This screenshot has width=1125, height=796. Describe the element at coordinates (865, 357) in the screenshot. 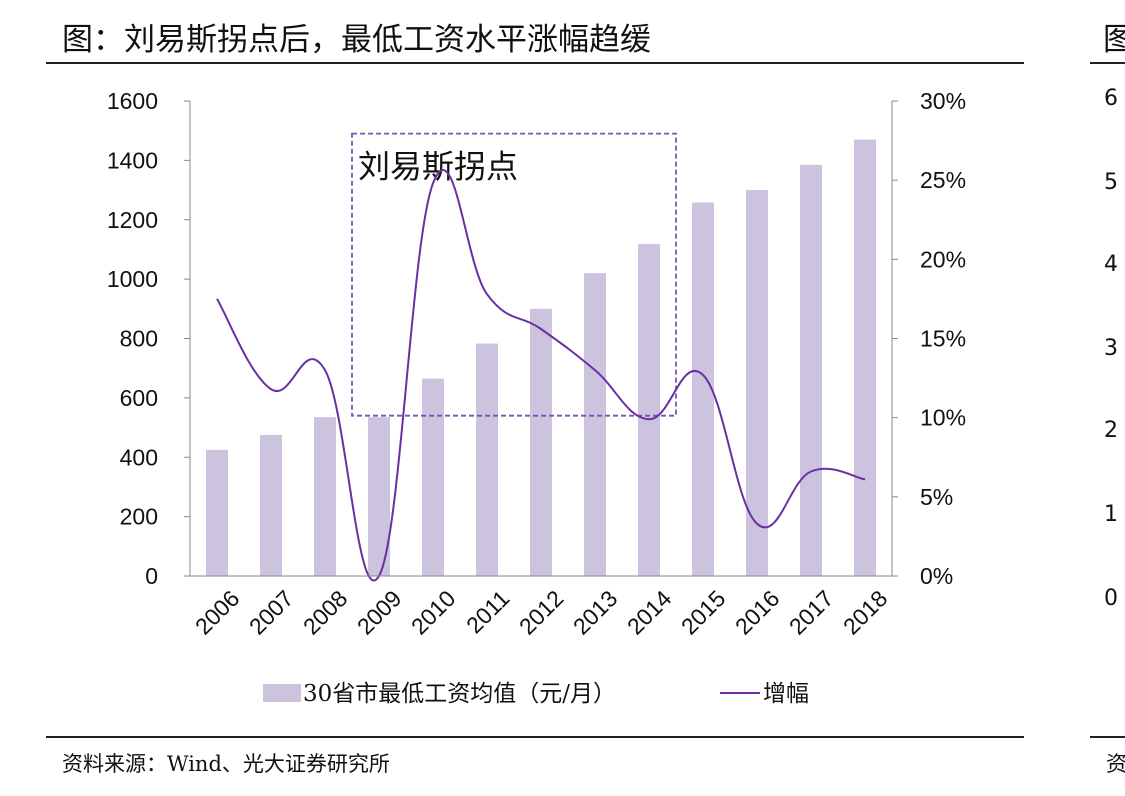

I see `bar-2018` at that location.